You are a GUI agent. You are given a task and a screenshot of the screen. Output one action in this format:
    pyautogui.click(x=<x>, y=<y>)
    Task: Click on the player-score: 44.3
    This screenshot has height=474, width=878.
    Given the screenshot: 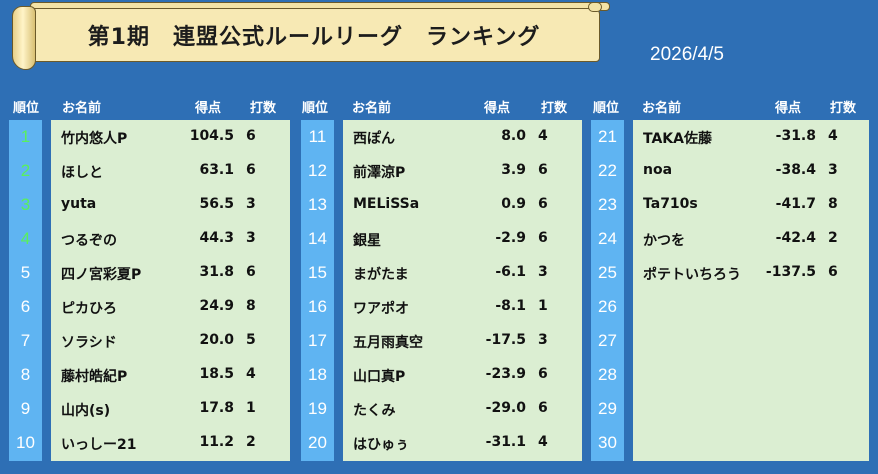 What is the action you would take?
    pyautogui.click(x=216, y=238)
    